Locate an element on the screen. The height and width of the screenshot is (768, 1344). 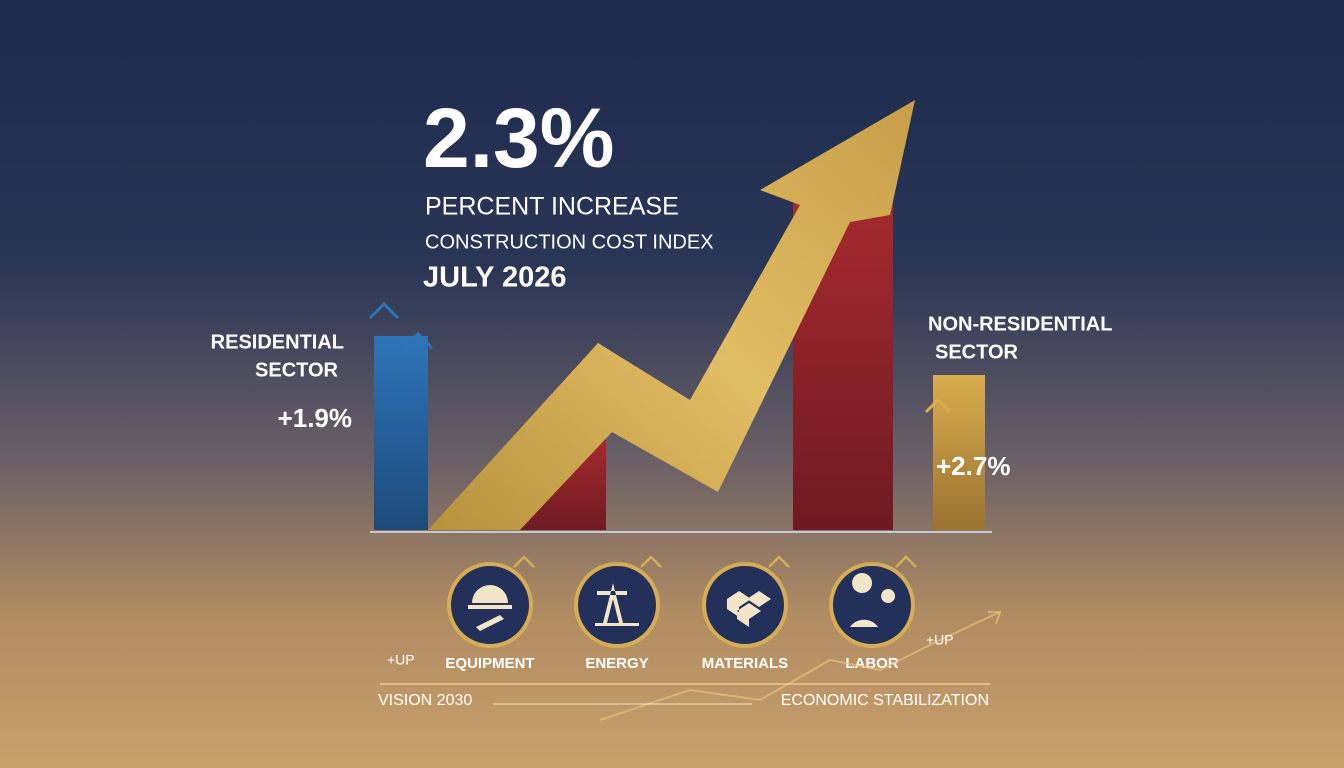
footer-right: ECONOMIC STABILIZATION is located at coordinates (885, 700).